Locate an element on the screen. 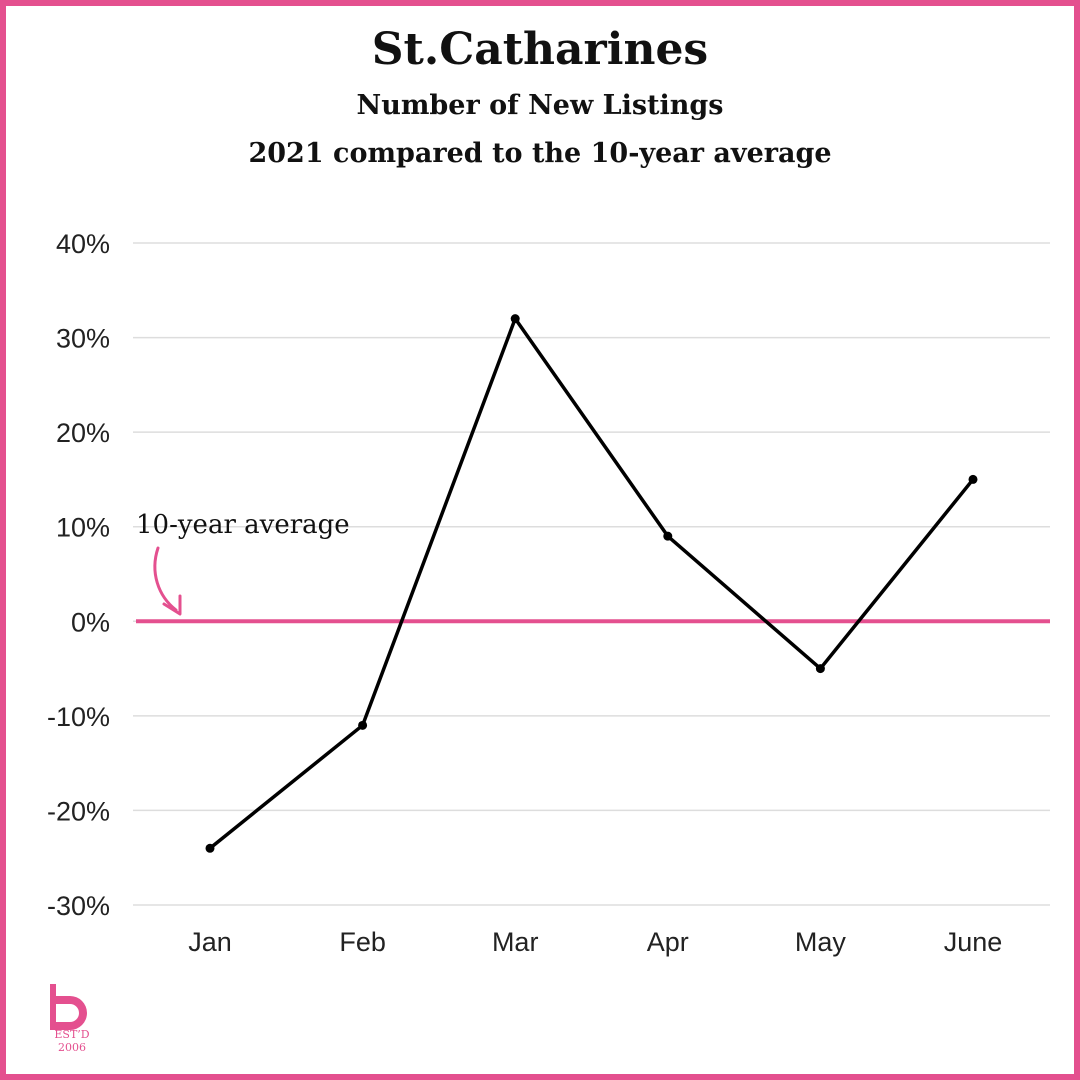  x-tick-label: Mar is located at coordinates (515, 942).